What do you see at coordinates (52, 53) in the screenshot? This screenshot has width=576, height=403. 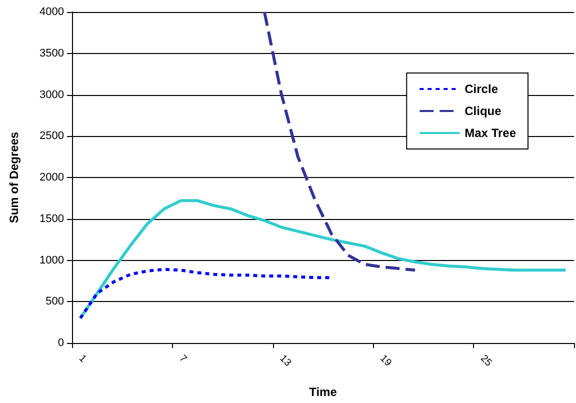 I see `y-tick-label: 3500` at bounding box center [52, 53].